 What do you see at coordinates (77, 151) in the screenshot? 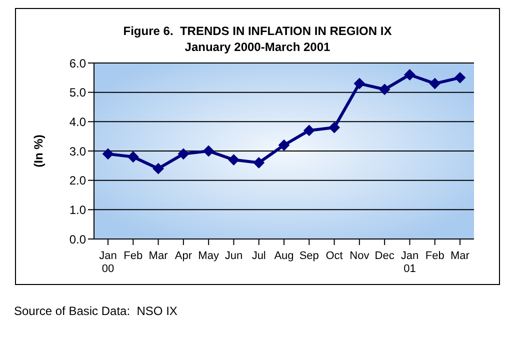
I see `y-tick-label: 3.0` at bounding box center [77, 151].